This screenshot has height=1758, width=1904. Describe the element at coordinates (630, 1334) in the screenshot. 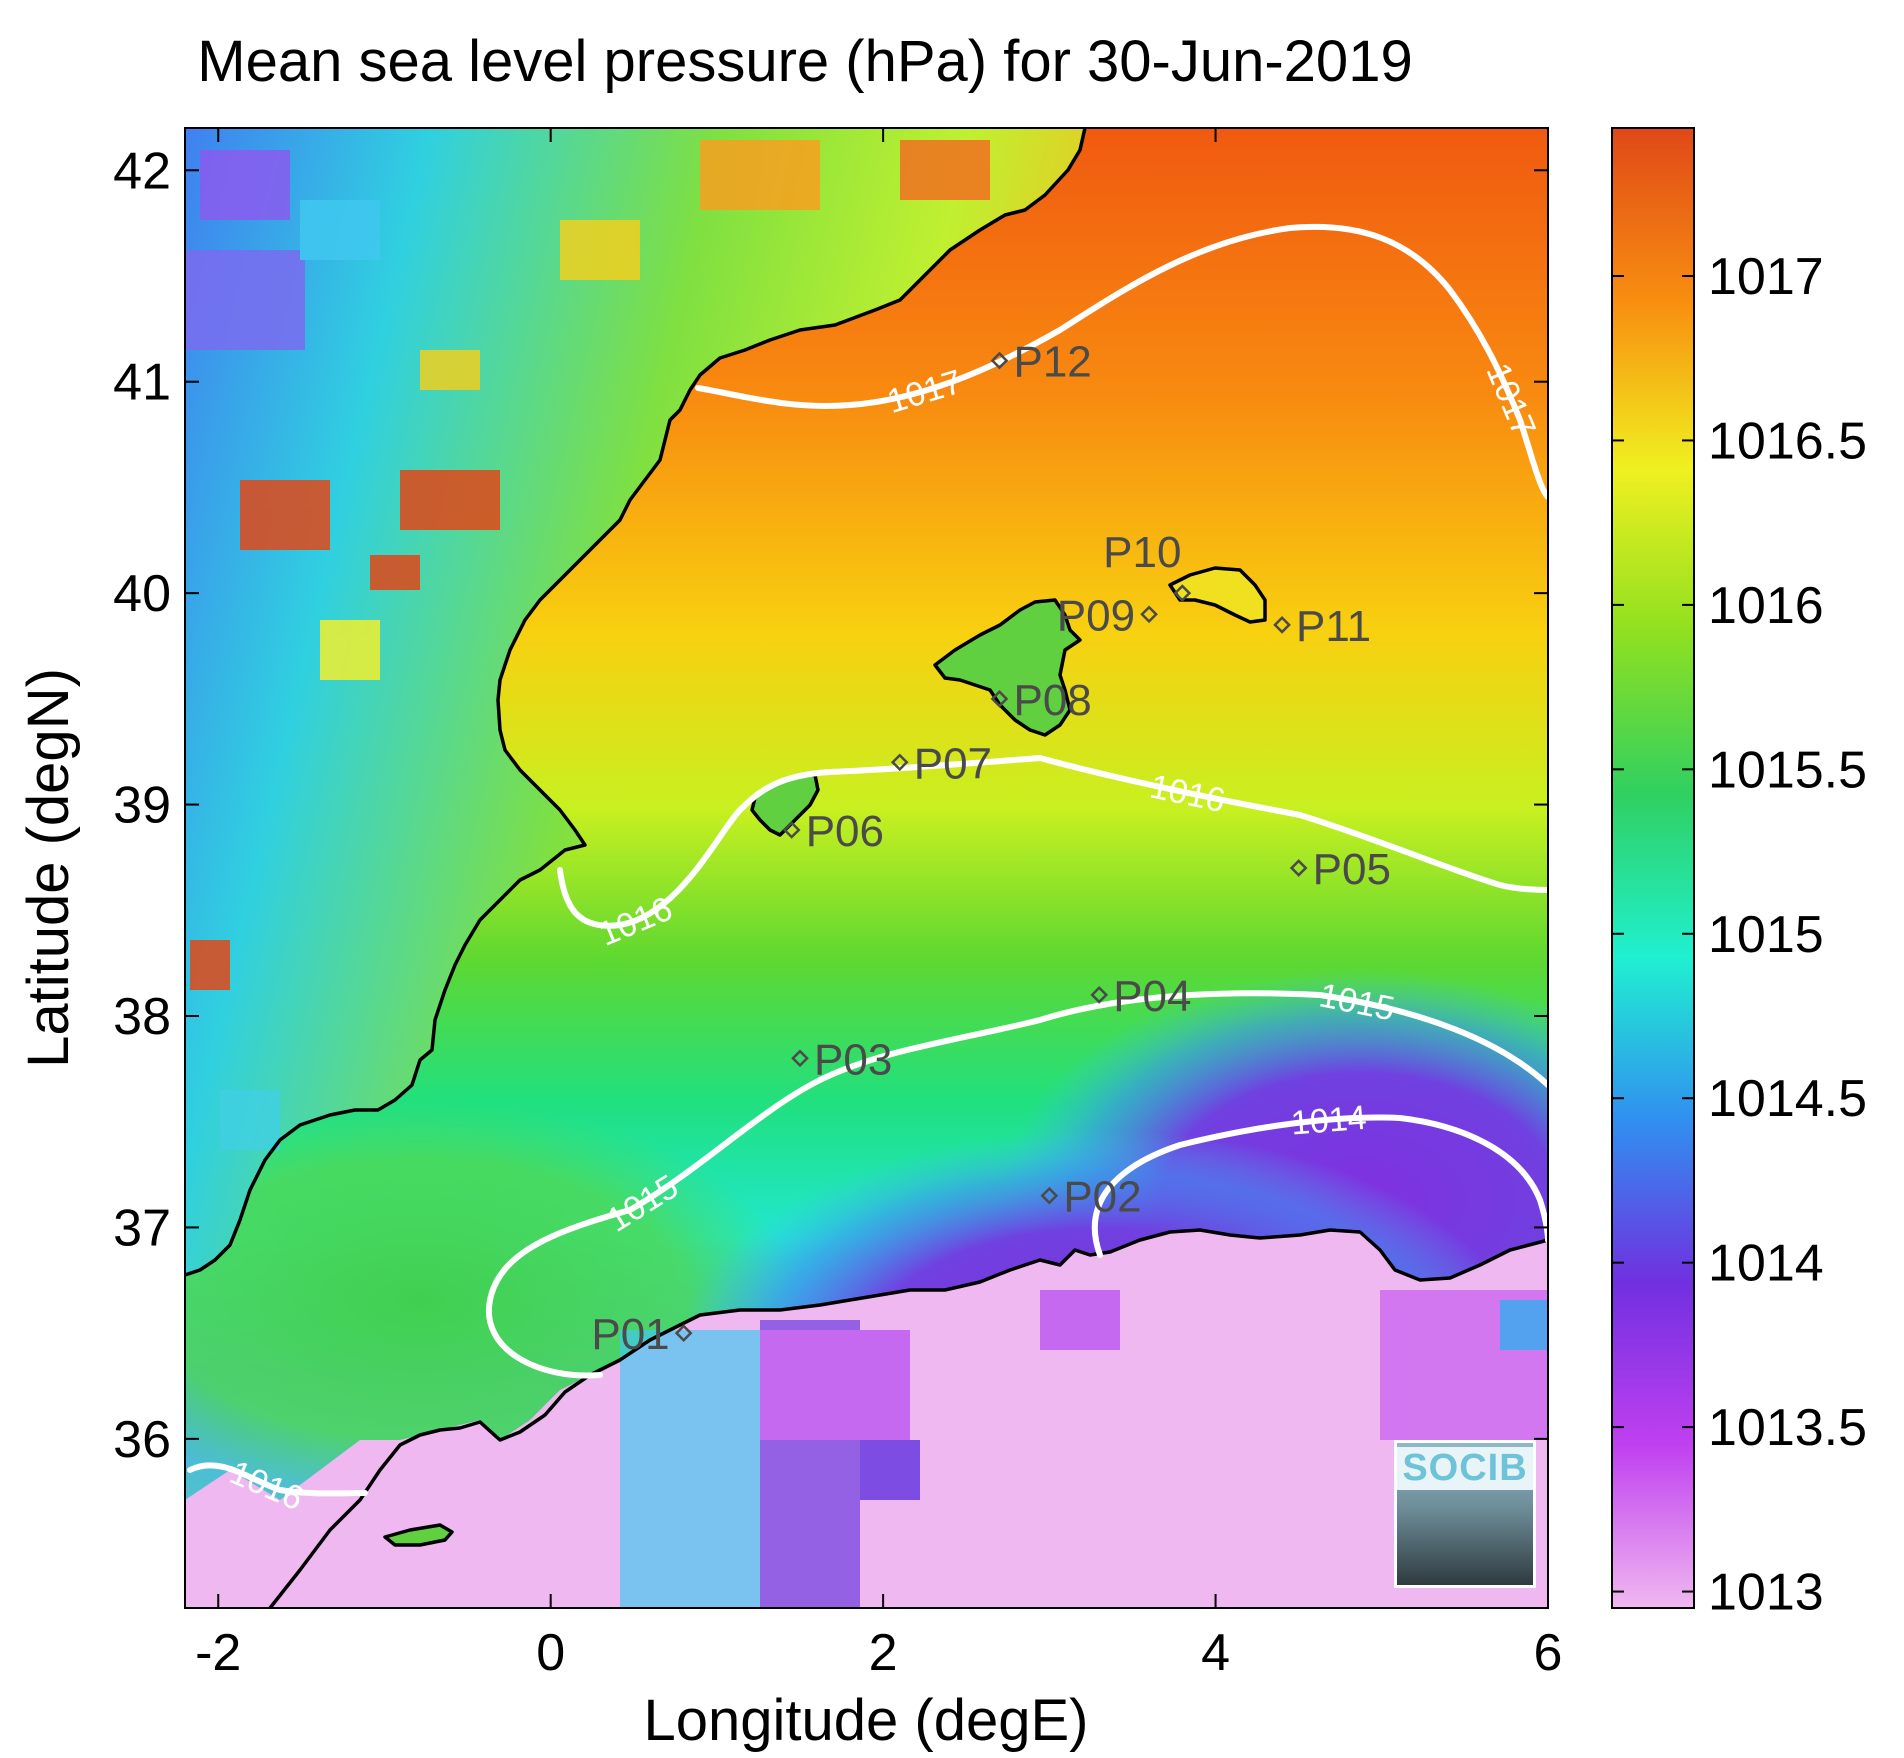

I see `station-label: P01` at that location.